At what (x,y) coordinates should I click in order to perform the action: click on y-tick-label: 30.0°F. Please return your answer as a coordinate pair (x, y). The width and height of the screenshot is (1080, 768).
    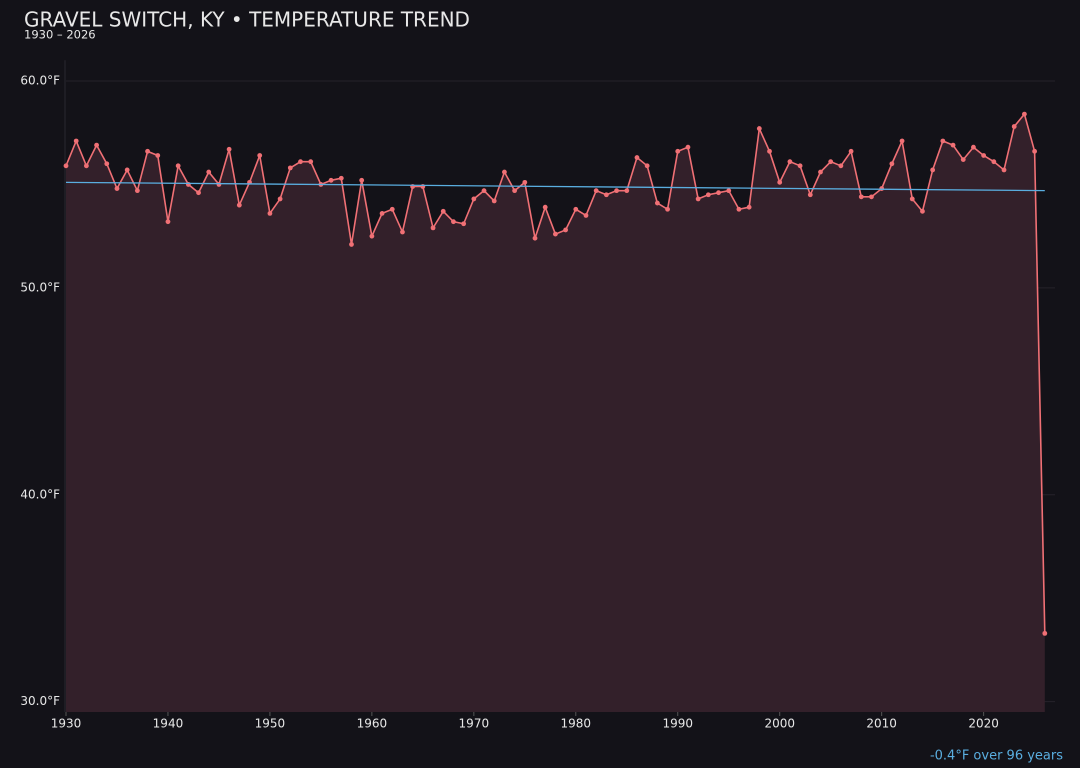
    Looking at the image, I should click on (40, 701).